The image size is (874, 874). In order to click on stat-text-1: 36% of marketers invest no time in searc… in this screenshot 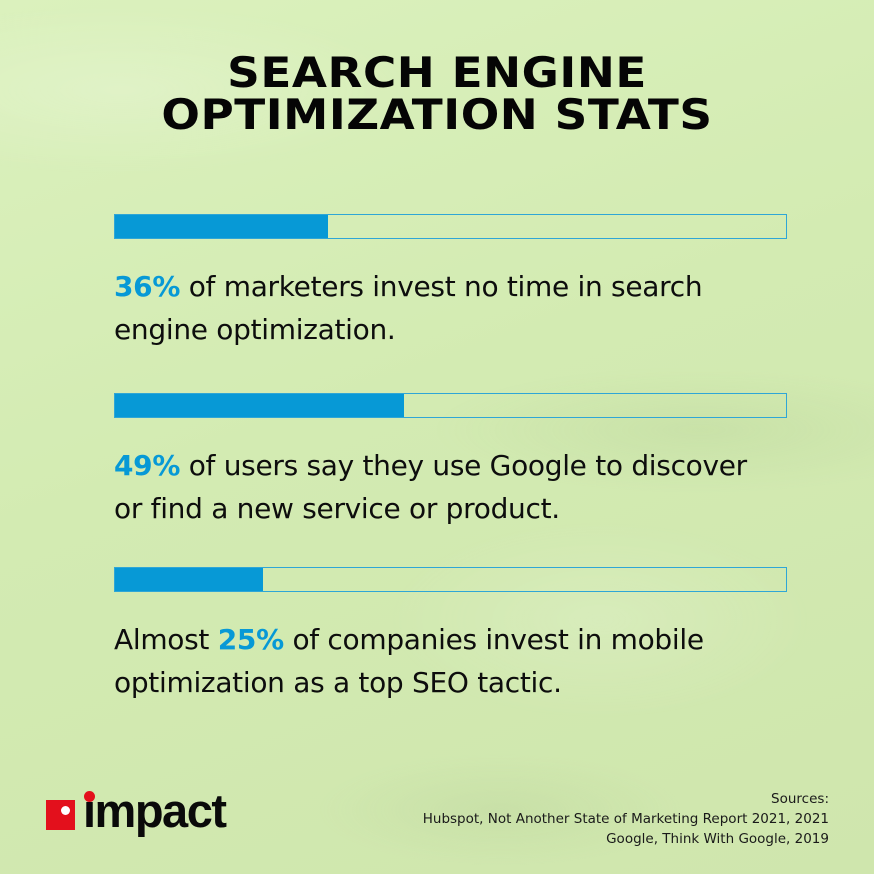, I will do `click(464, 308)`.